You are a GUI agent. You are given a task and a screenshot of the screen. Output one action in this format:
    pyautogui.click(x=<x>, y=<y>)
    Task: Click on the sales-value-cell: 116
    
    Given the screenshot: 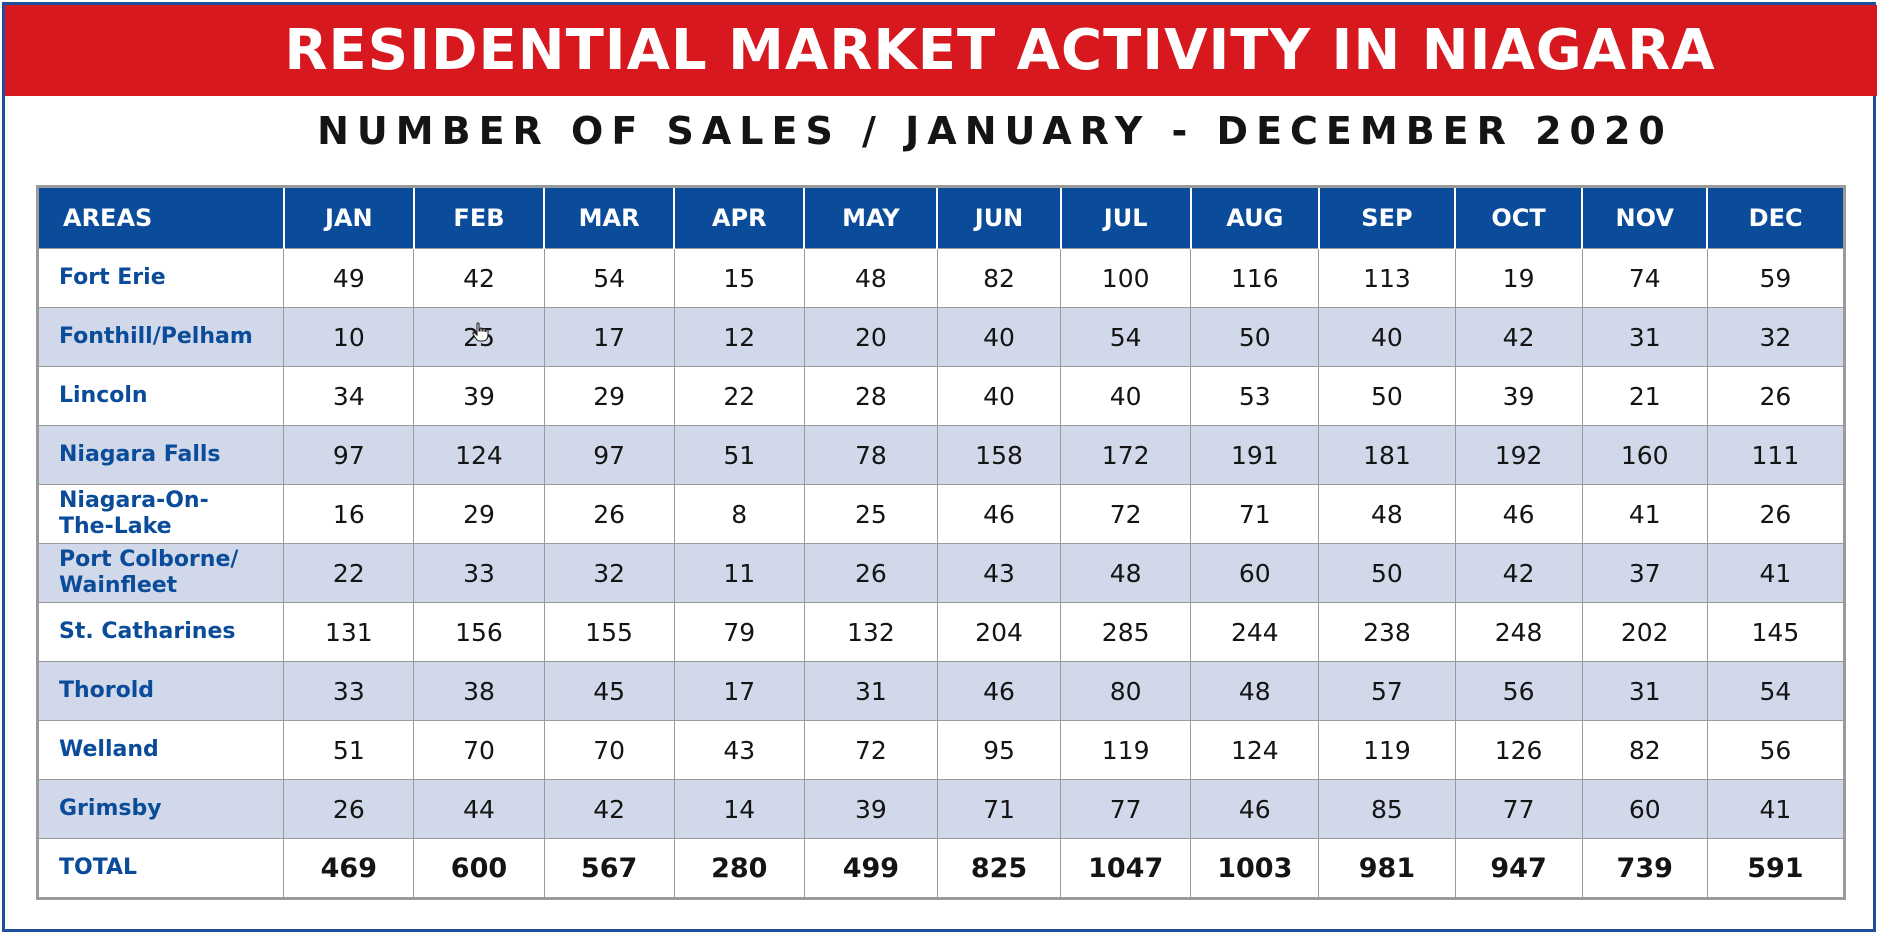 What is the action you would take?
    pyautogui.click(x=1255, y=278)
    